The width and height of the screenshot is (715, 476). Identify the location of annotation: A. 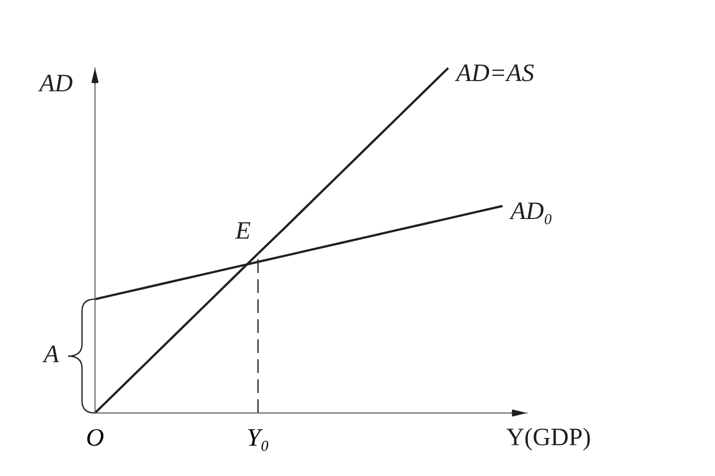
(51, 354).